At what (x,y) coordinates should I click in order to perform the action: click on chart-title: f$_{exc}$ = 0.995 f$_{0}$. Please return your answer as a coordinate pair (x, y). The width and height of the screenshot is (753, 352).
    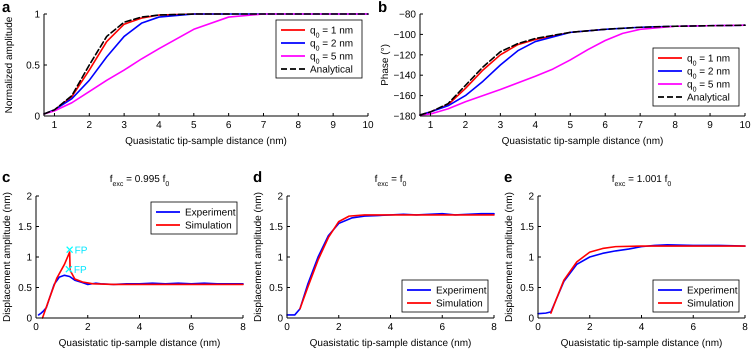
    Looking at the image, I should click on (140, 181).